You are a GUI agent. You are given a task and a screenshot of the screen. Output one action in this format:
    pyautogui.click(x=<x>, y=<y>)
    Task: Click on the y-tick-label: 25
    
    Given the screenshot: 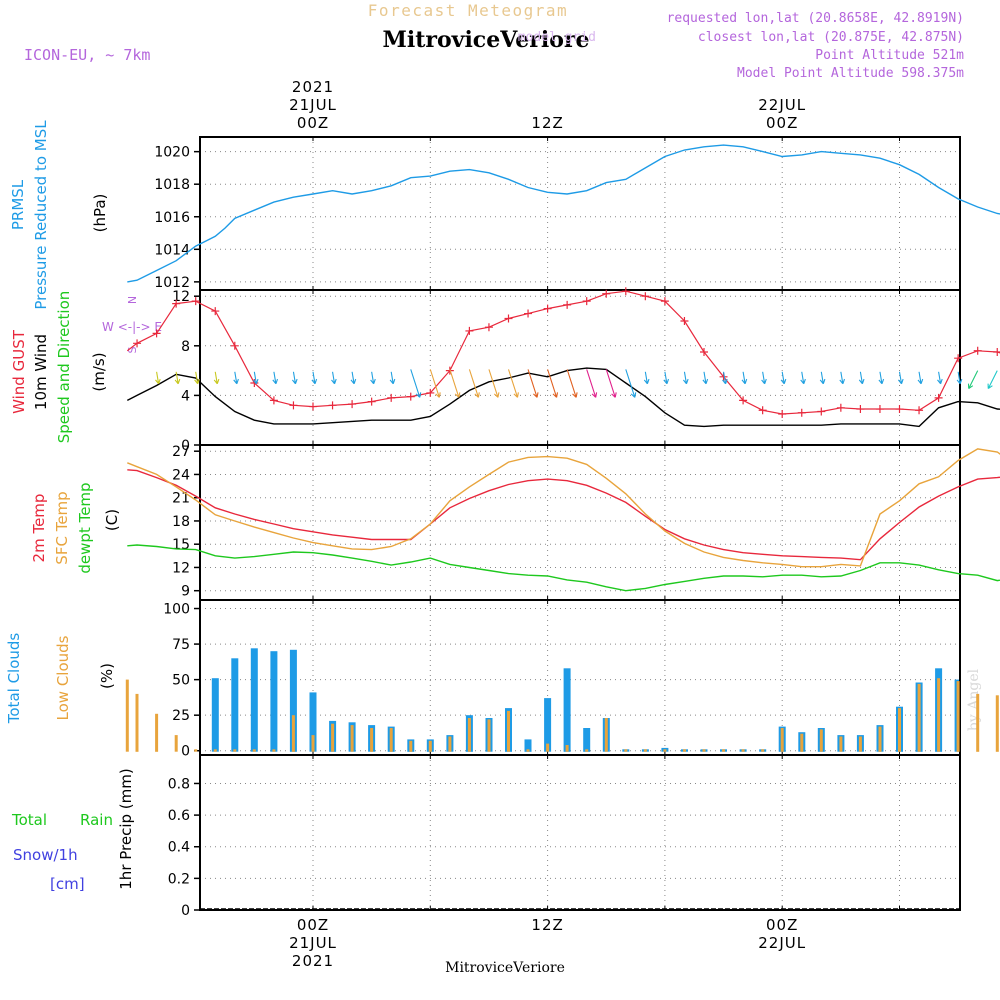 What is the action you would take?
    pyautogui.click(x=181, y=716)
    